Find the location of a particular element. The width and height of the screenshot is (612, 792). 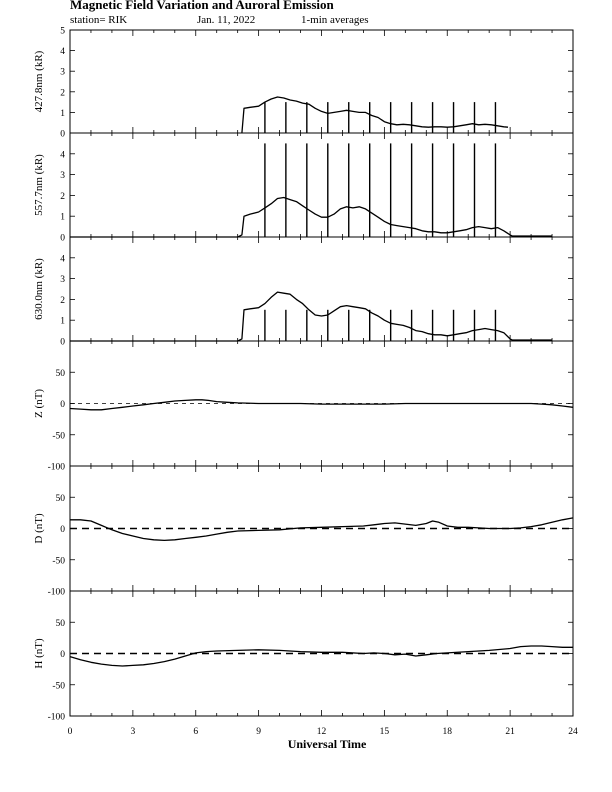

x-axis: 0 3 6 9 12 15 18 21 24 is located at coordinates (323, 732).